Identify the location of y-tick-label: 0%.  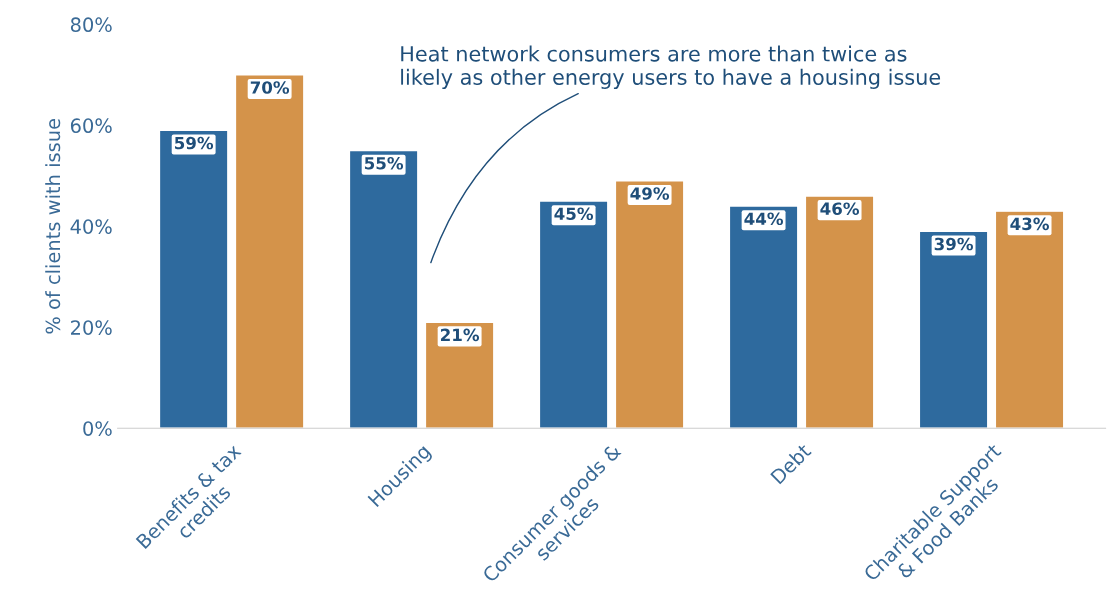
(97, 428).